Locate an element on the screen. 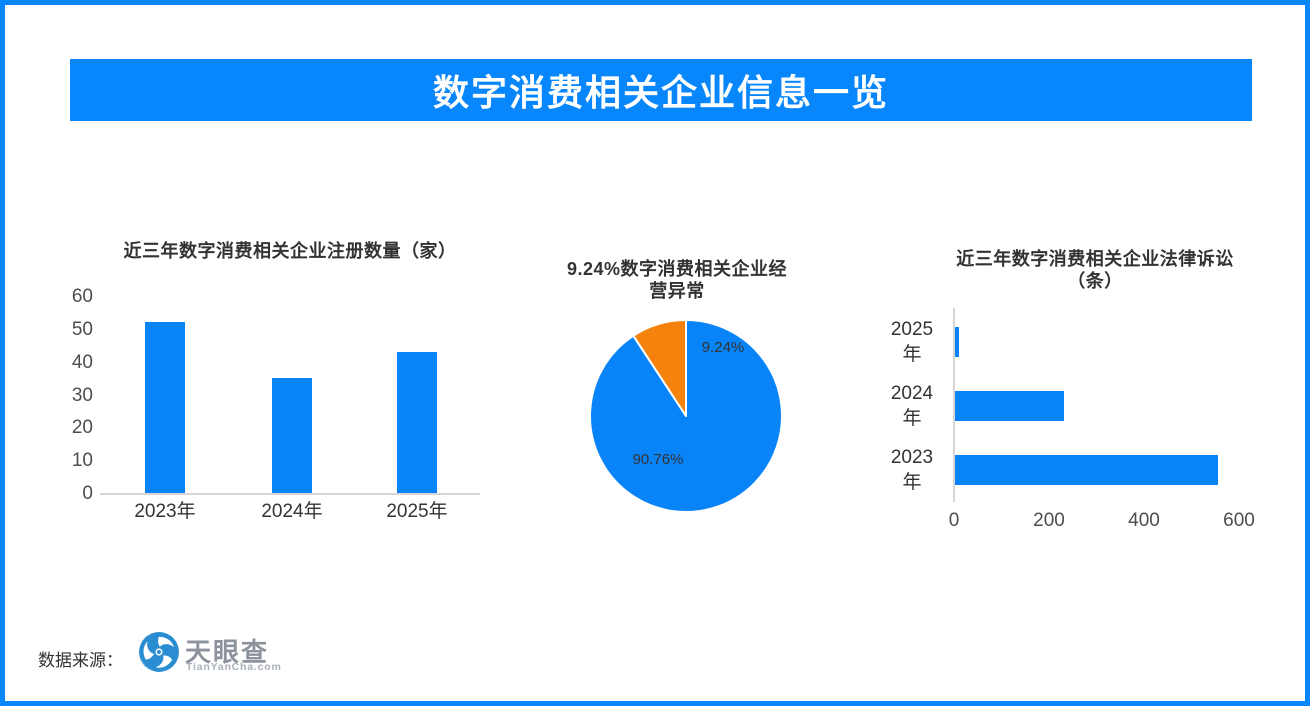  y-tick-label: 0 is located at coordinates (87, 493).